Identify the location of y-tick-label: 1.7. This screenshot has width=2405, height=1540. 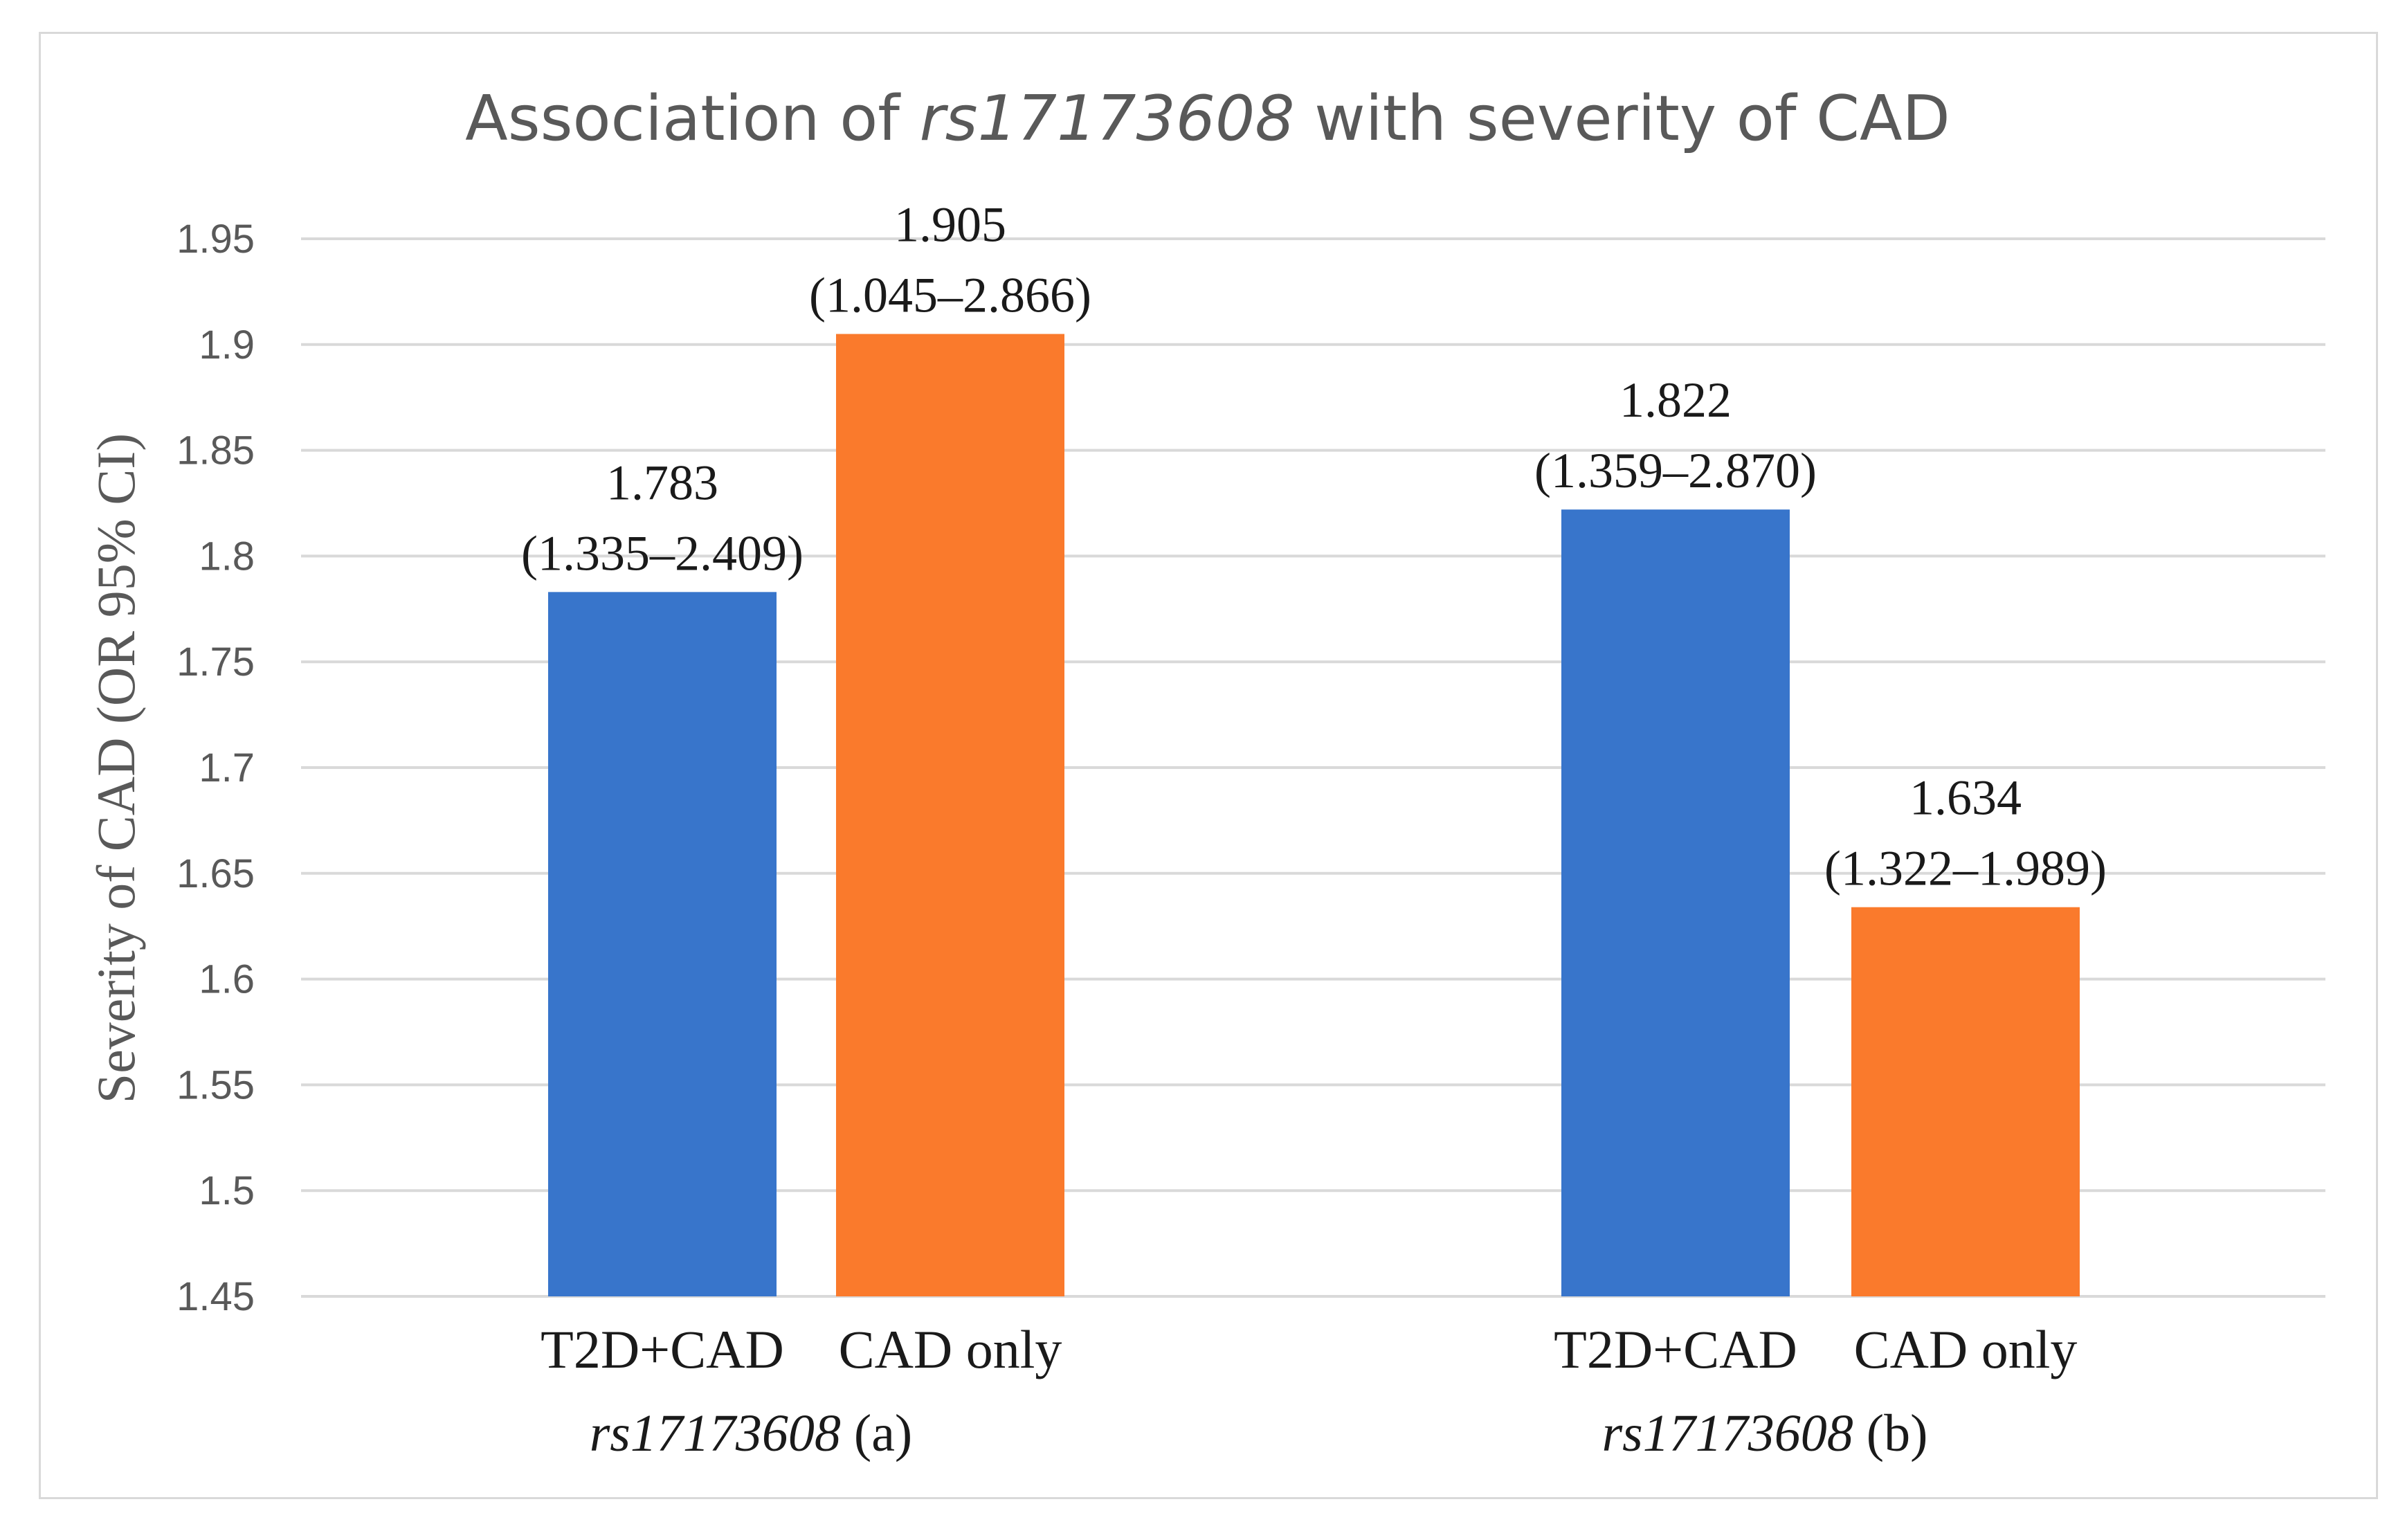
(227, 767).